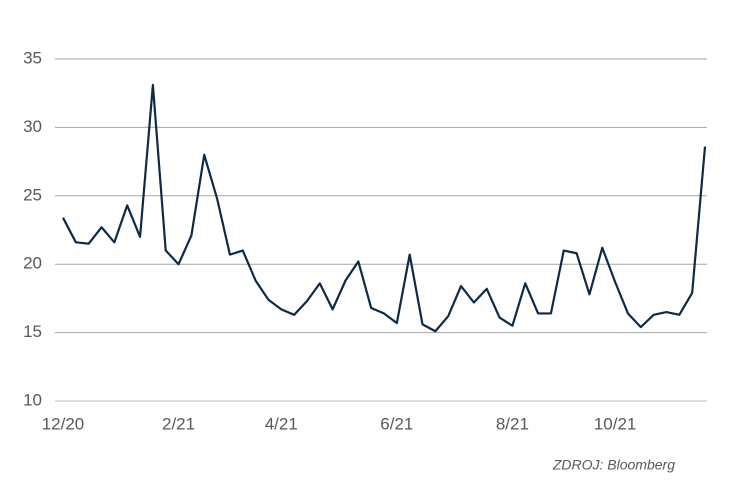  I want to click on y-tick-label: 20, so click(32, 263).